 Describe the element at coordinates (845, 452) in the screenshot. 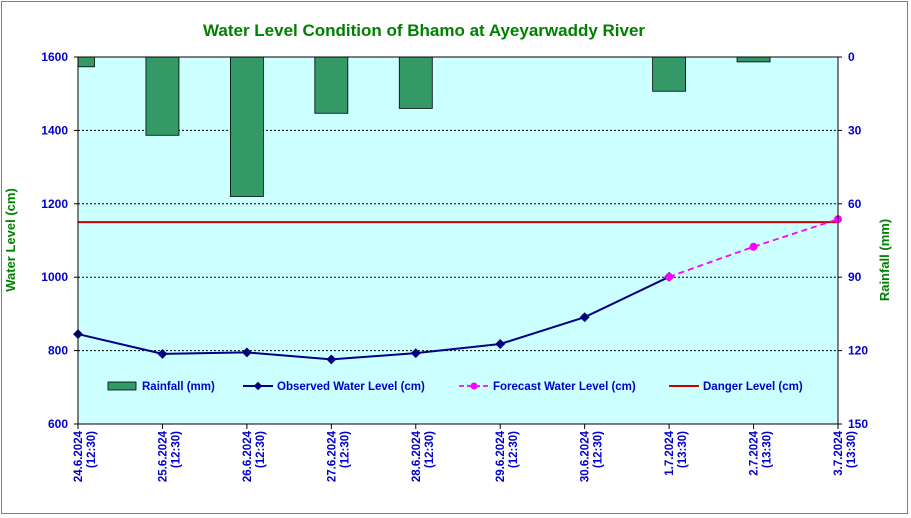

I see `x-tick-label: 3.7.2024(13:30)` at that location.